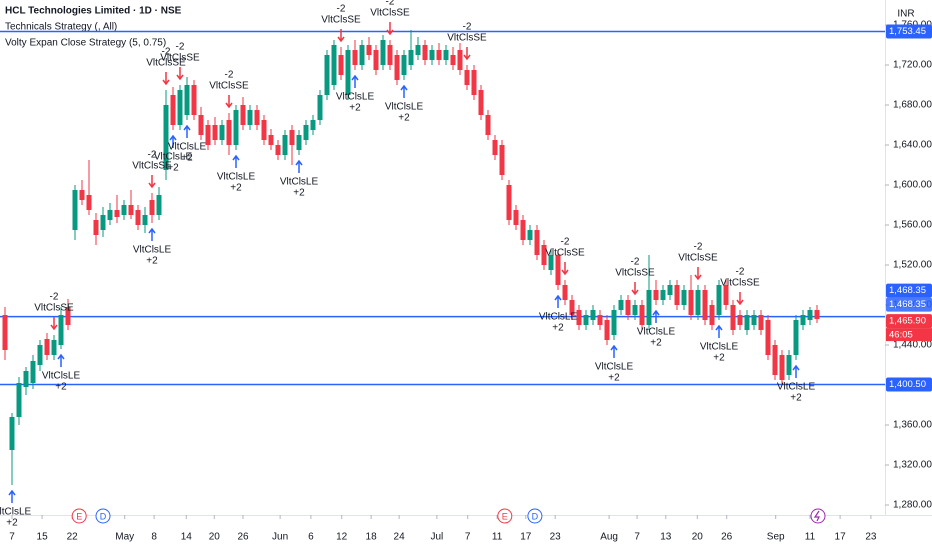  What do you see at coordinates (912, 425) in the screenshot?
I see `y-tick-label: 1,360.00` at bounding box center [912, 425].